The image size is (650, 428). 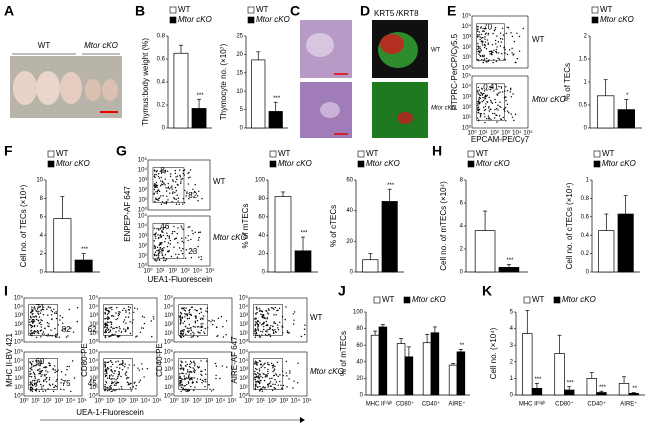 I want to click on y-axis-label: % of mTECs, so click(x=245, y=226).